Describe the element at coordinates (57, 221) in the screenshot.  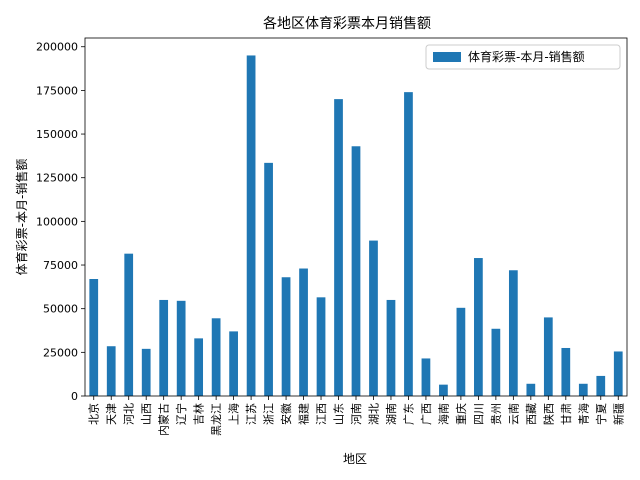
I see `y-tick-label: 100000` at that location.